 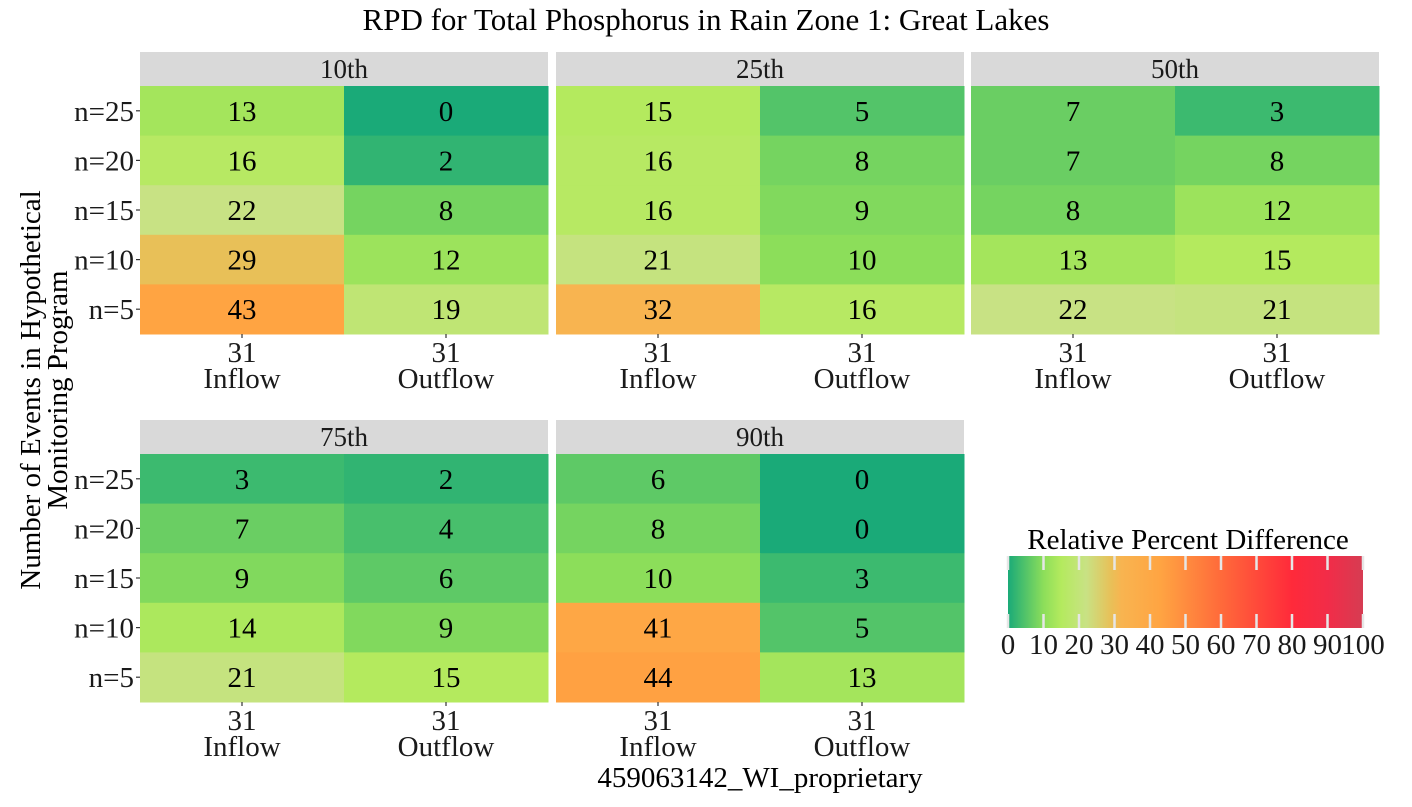 What do you see at coordinates (104, 261) in the screenshot?
I see `y-tick-label: n=10` at bounding box center [104, 261].